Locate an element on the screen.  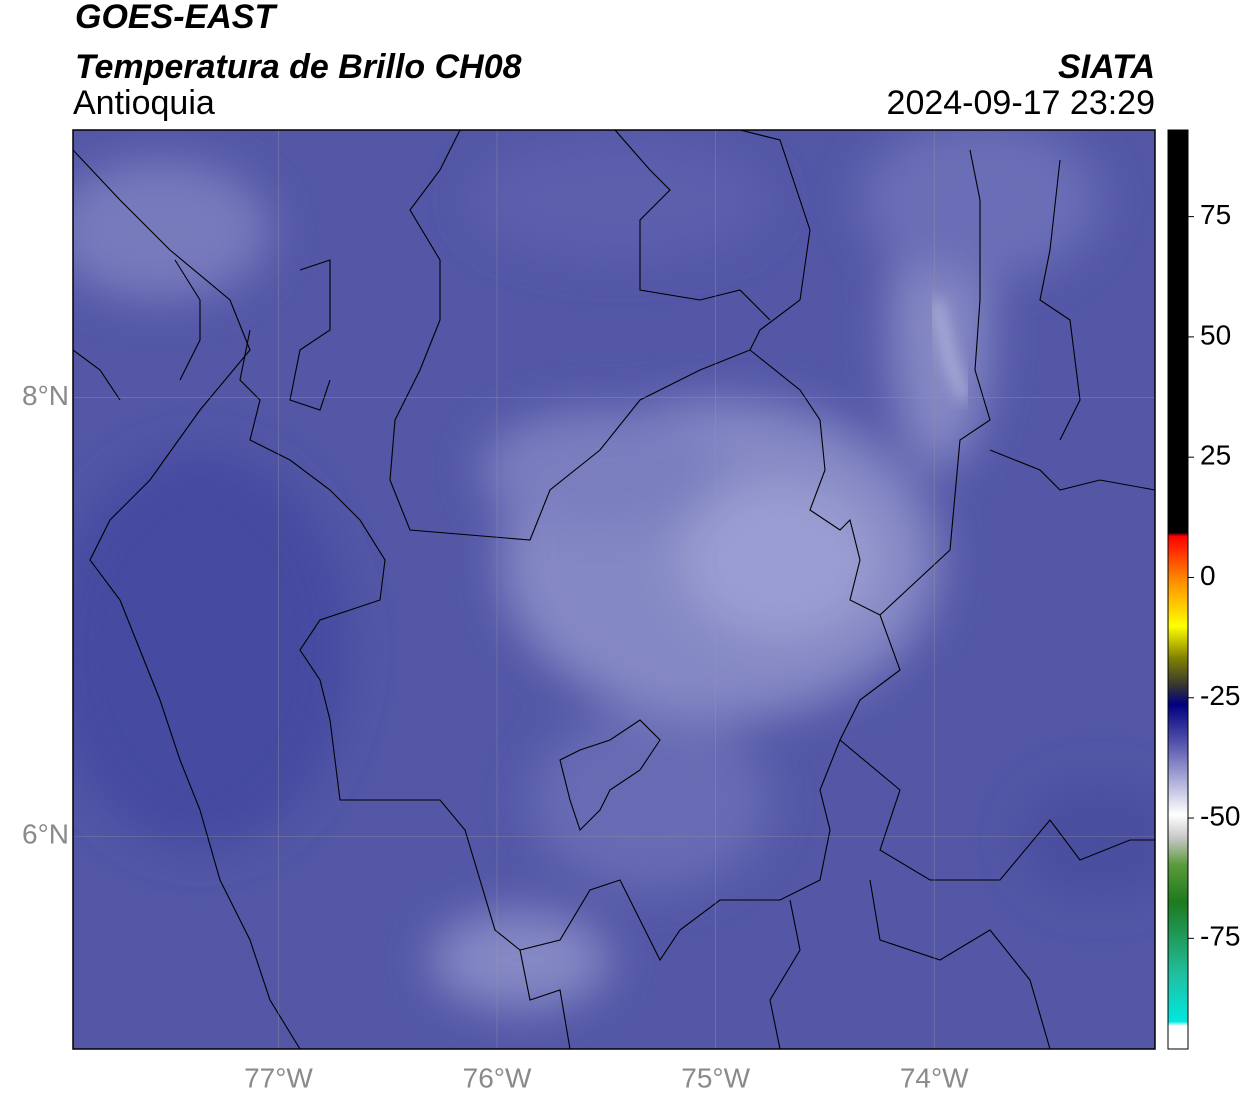
colorbar is located at coordinates (1178, 589).